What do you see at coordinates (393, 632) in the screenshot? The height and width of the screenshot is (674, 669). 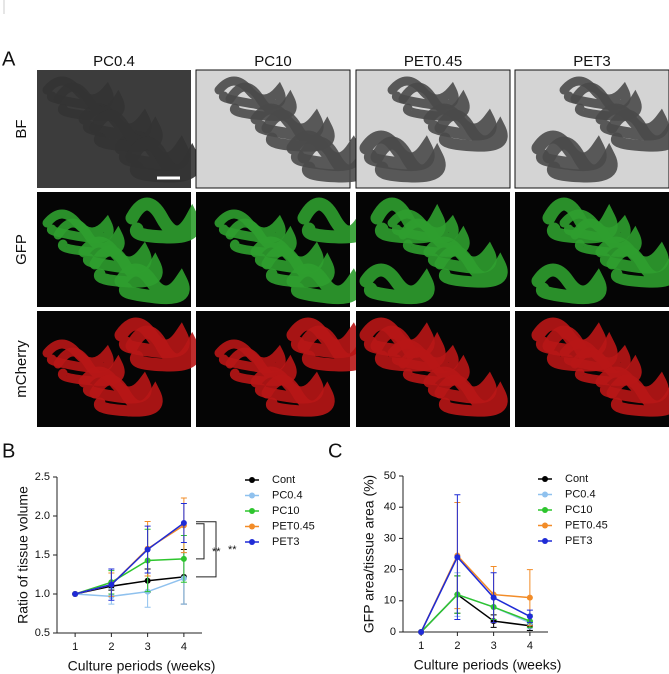 I see `y-tick-label: 0` at bounding box center [393, 632].